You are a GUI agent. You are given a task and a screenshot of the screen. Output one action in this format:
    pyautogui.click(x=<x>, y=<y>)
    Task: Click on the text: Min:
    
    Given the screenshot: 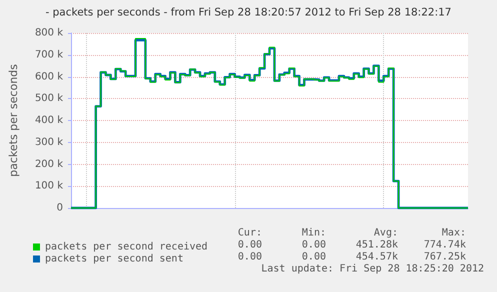 What is the action you would take?
    pyautogui.click(x=314, y=233)
    